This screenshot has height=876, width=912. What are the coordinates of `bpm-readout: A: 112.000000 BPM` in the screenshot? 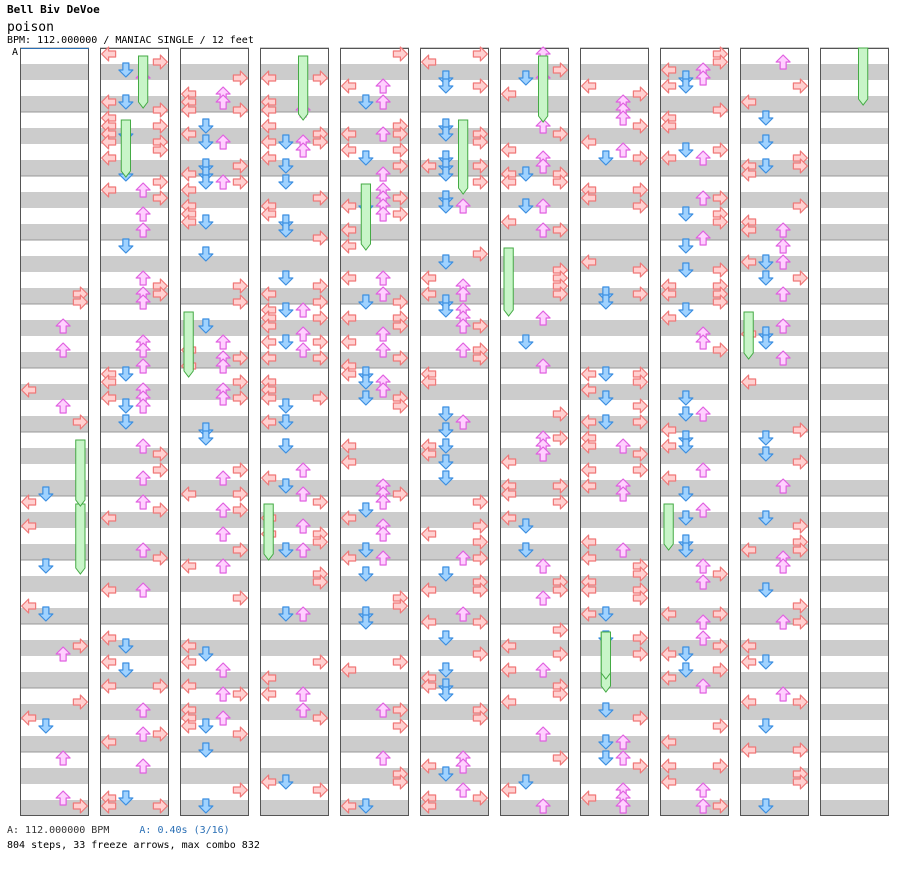 It's located at (58, 830).